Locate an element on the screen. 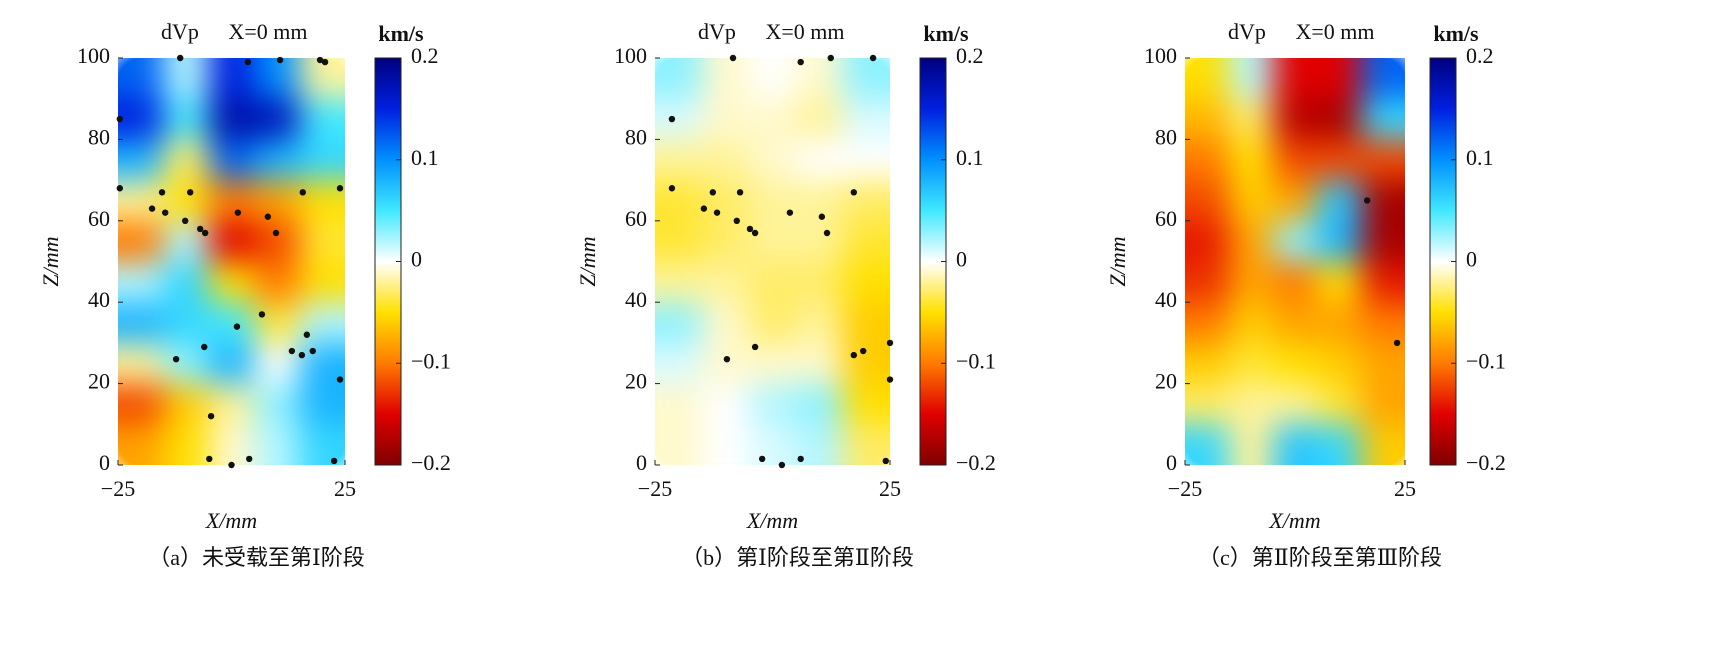 The image size is (1733, 661). y-tick-label: 40 is located at coordinates (99, 299).